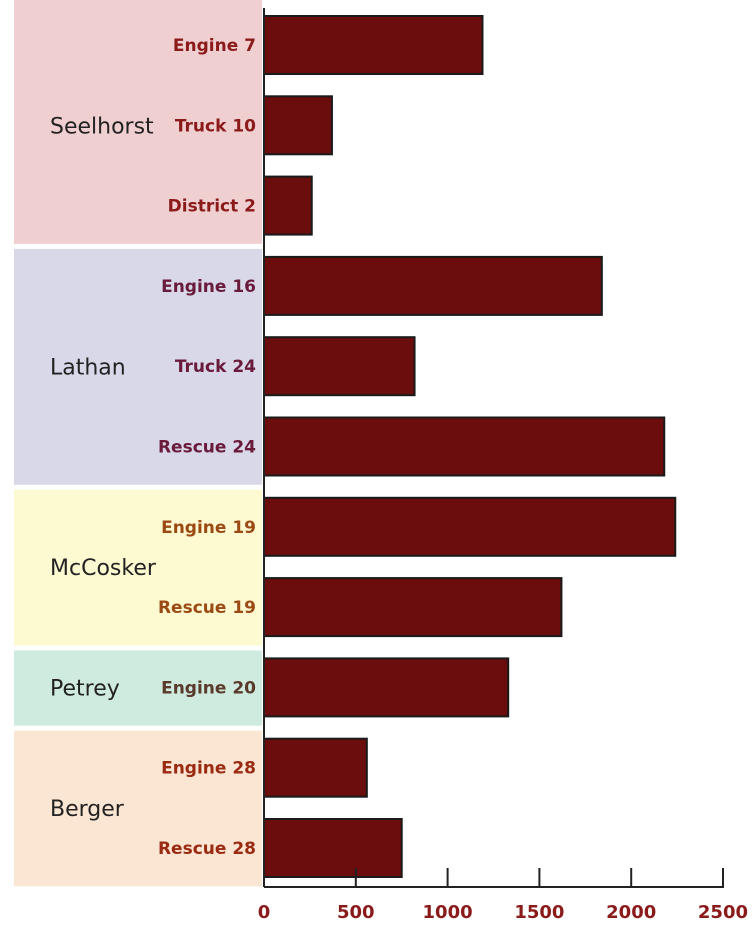 The image size is (753, 926). Describe the element at coordinates (448, 912) in the screenshot. I see `x-tick-label: 1000` at that location.